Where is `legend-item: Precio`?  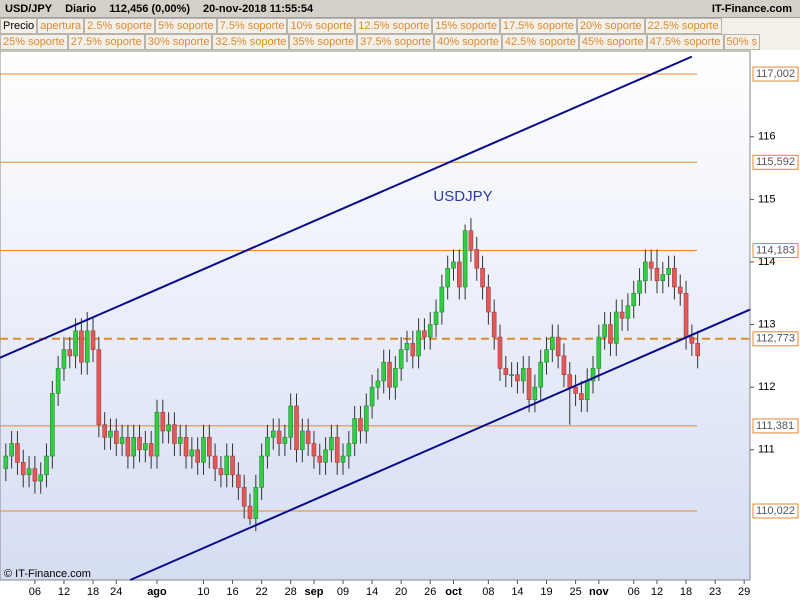 legend-item: Precio is located at coordinates (19, 26).